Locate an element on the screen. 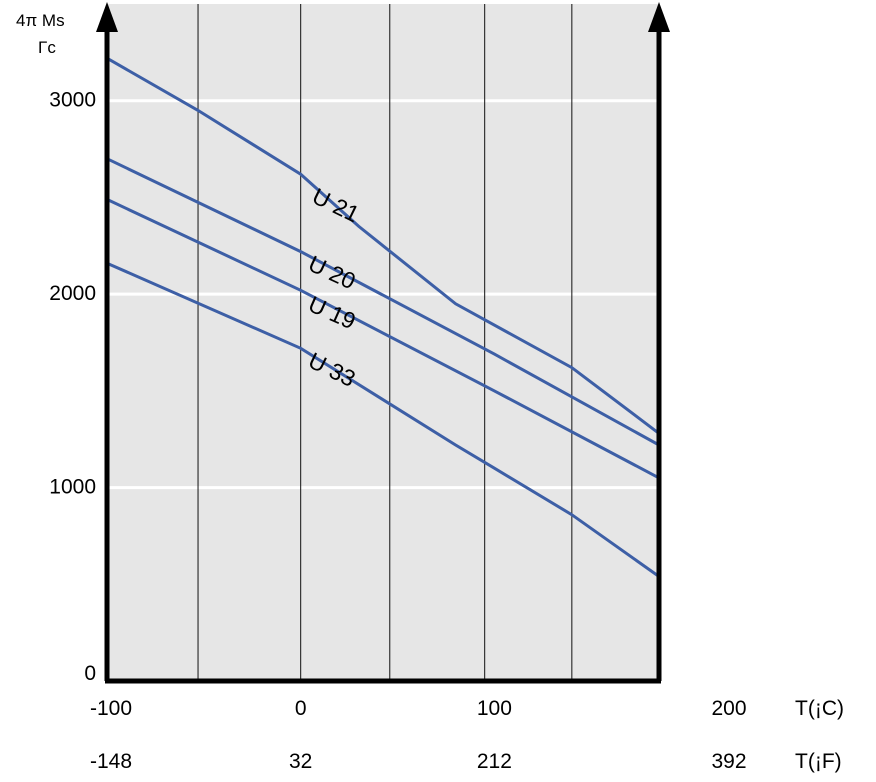 The height and width of the screenshot is (782, 876). y-tick-label: 3000 is located at coordinates (72, 100).